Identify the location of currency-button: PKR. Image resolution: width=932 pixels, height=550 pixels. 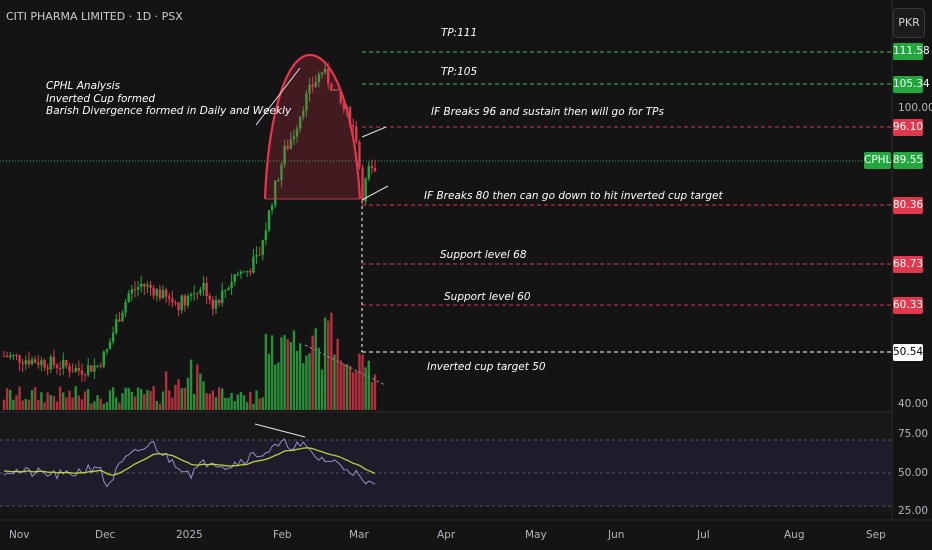
(909, 23).